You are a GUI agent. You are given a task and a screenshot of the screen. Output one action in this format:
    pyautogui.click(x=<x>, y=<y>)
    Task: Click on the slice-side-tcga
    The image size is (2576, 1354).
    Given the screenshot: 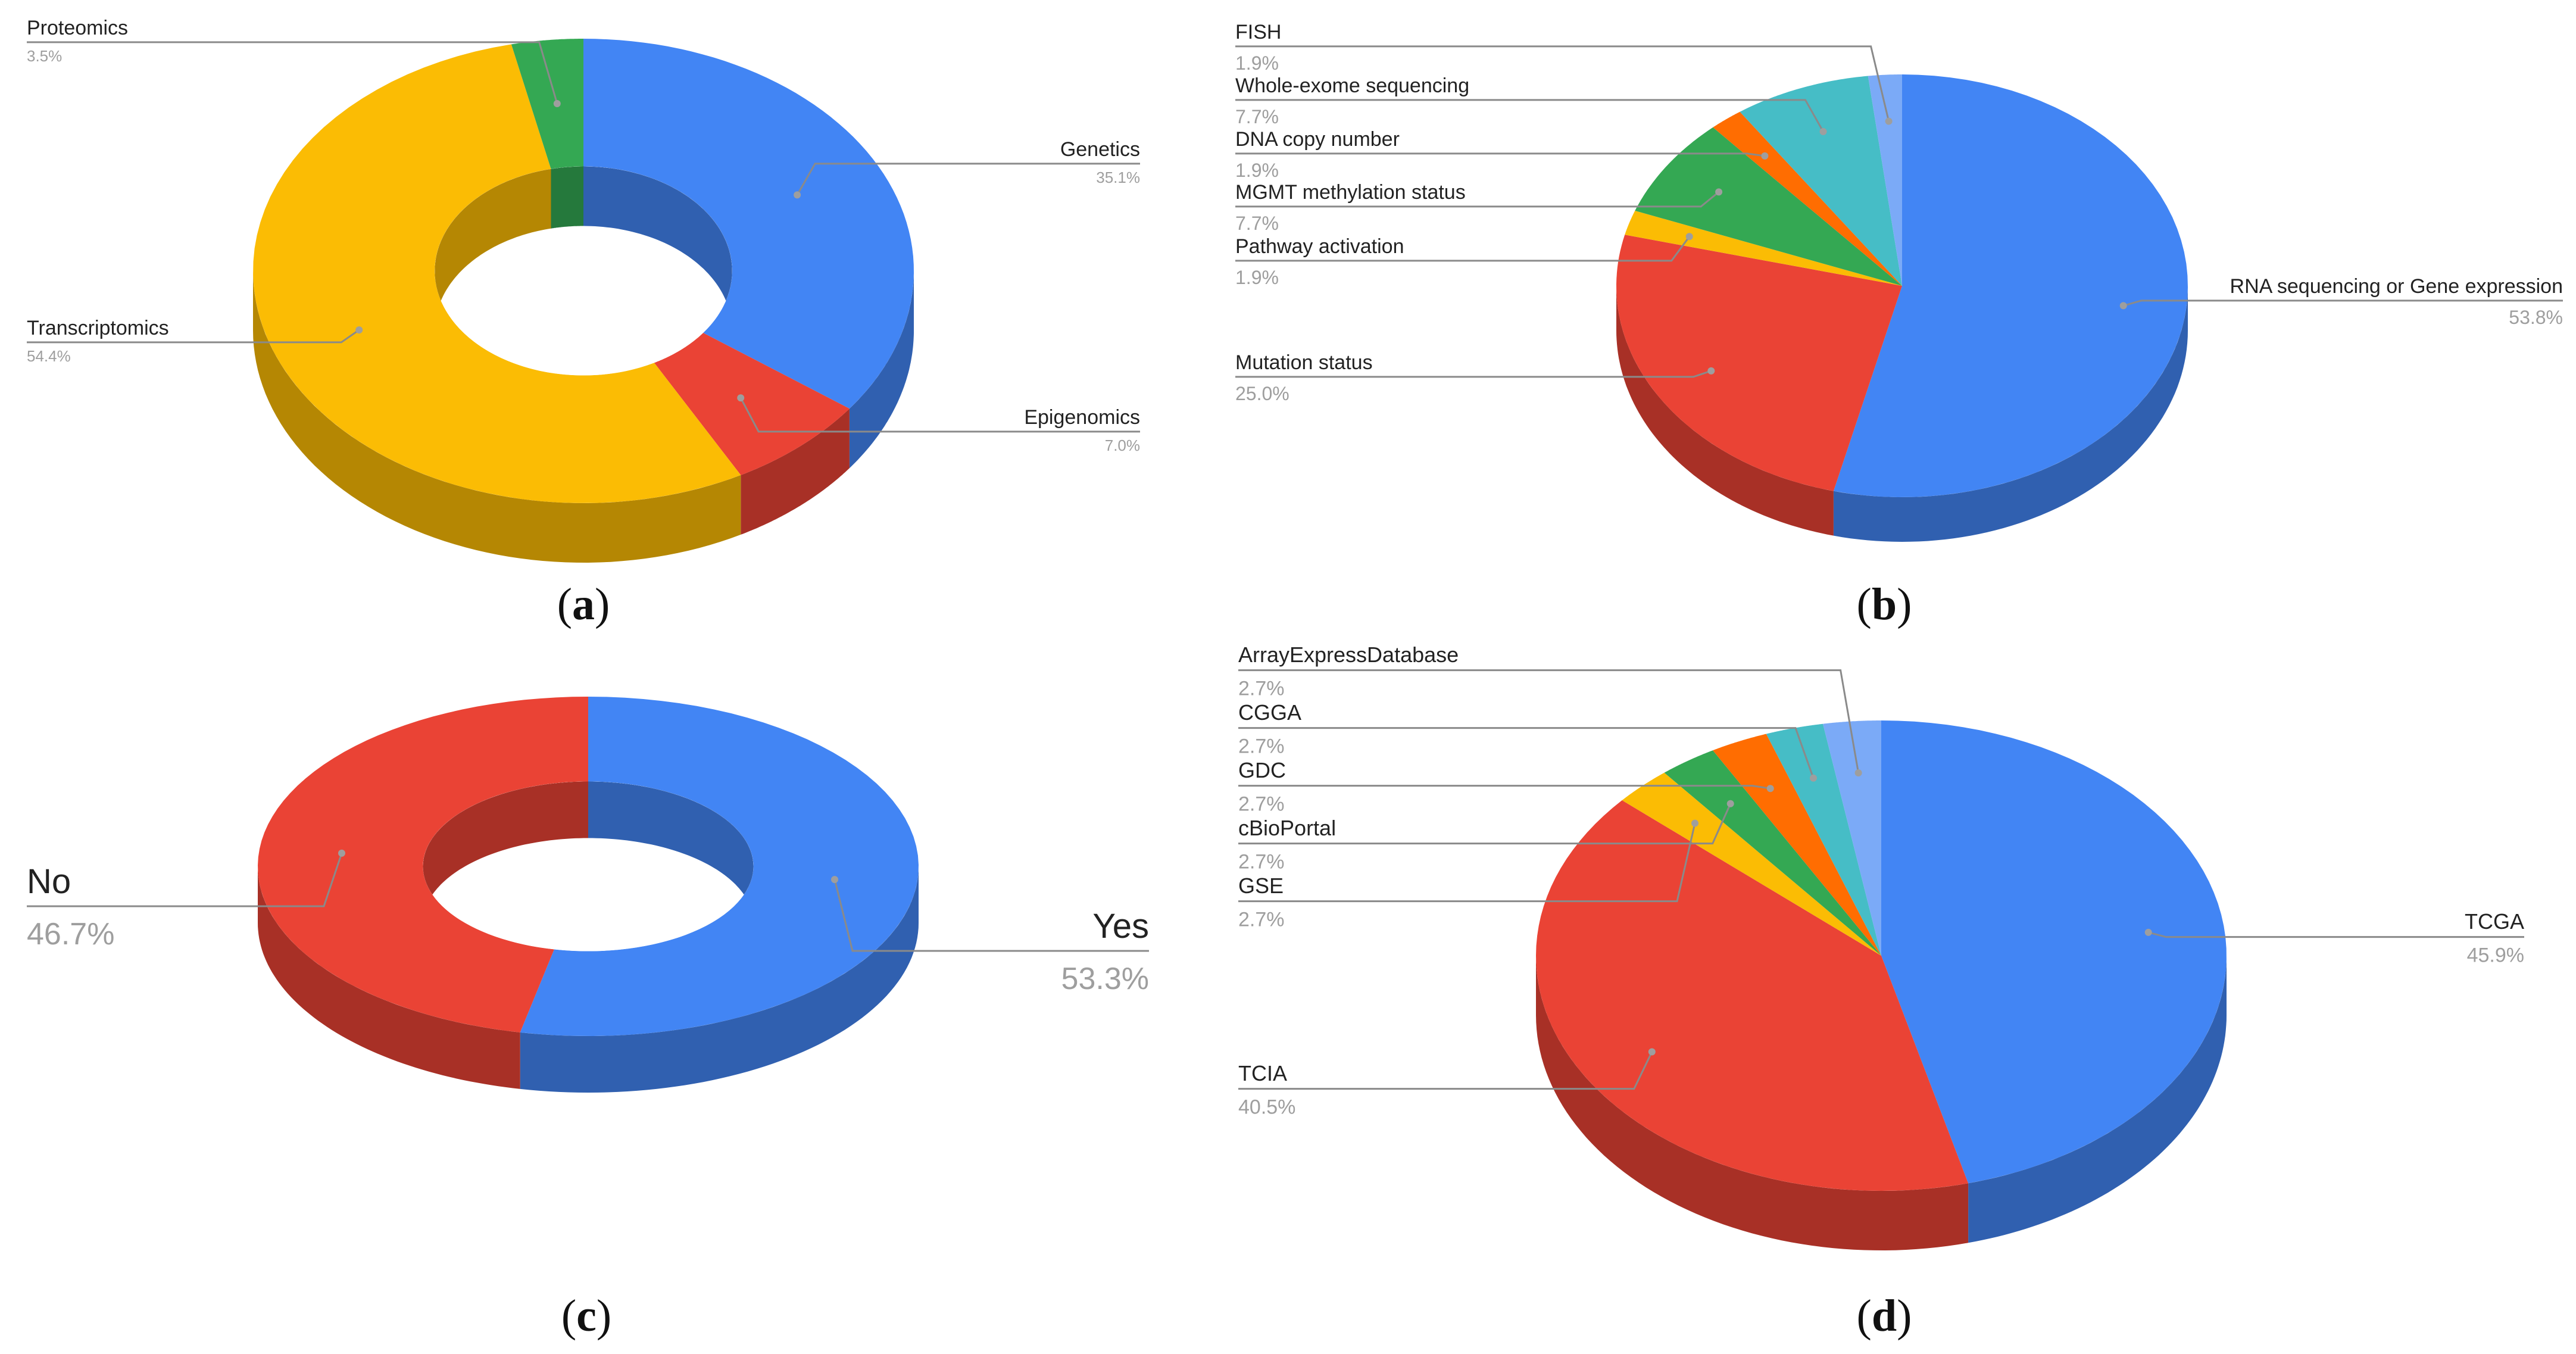 What is the action you would take?
    pyautogui.click(x=2097, y=1099)
    